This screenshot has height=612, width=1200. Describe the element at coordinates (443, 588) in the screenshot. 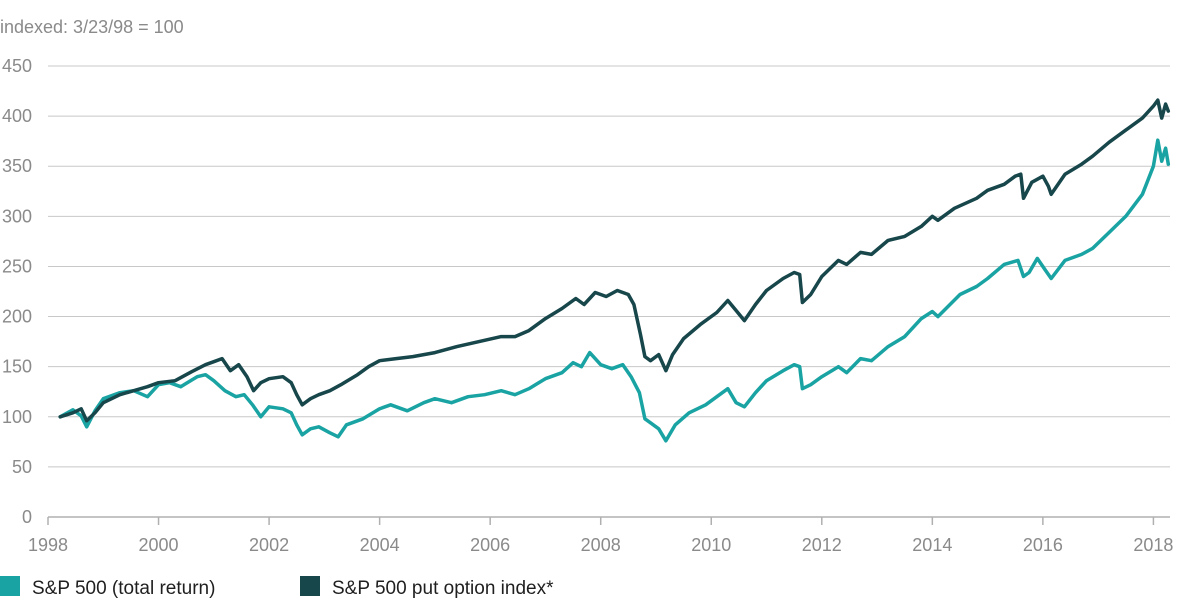

I see `legend-label-1: S&P 500 put option index*` at that location.